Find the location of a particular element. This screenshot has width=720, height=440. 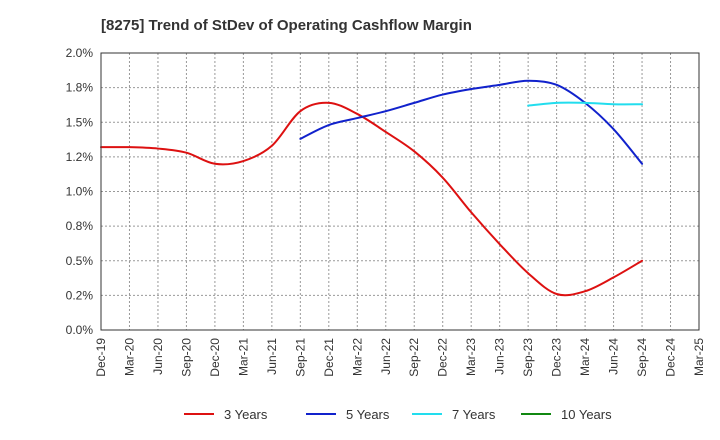

x-tick-label: Dec-23 is located at coordinates (557, 357).